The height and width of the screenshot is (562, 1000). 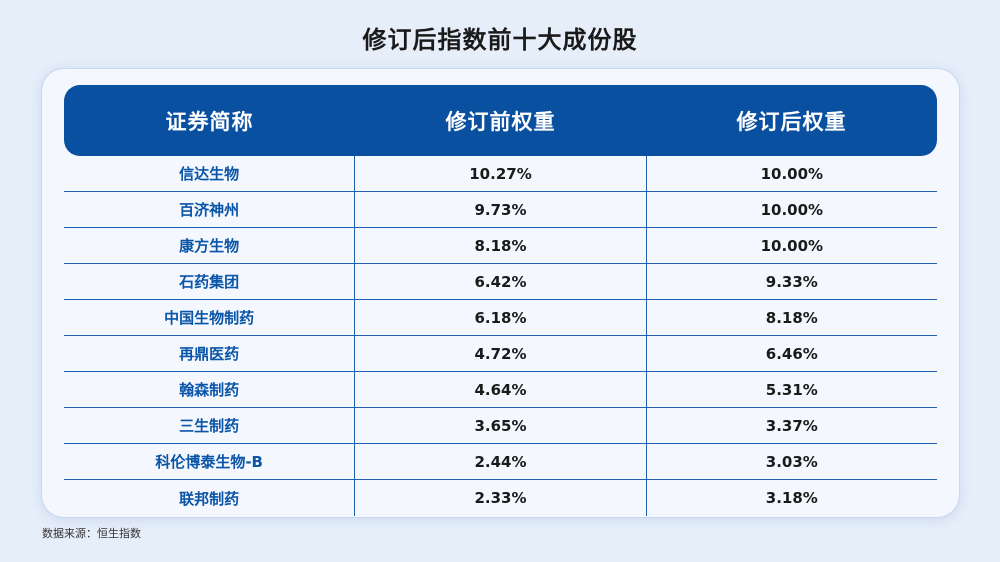 What do you see at coordinates (91, 533) in the screenshot?
I see `data-source-note: 数据来源：恒生指数` at bounding box center [91, 533].